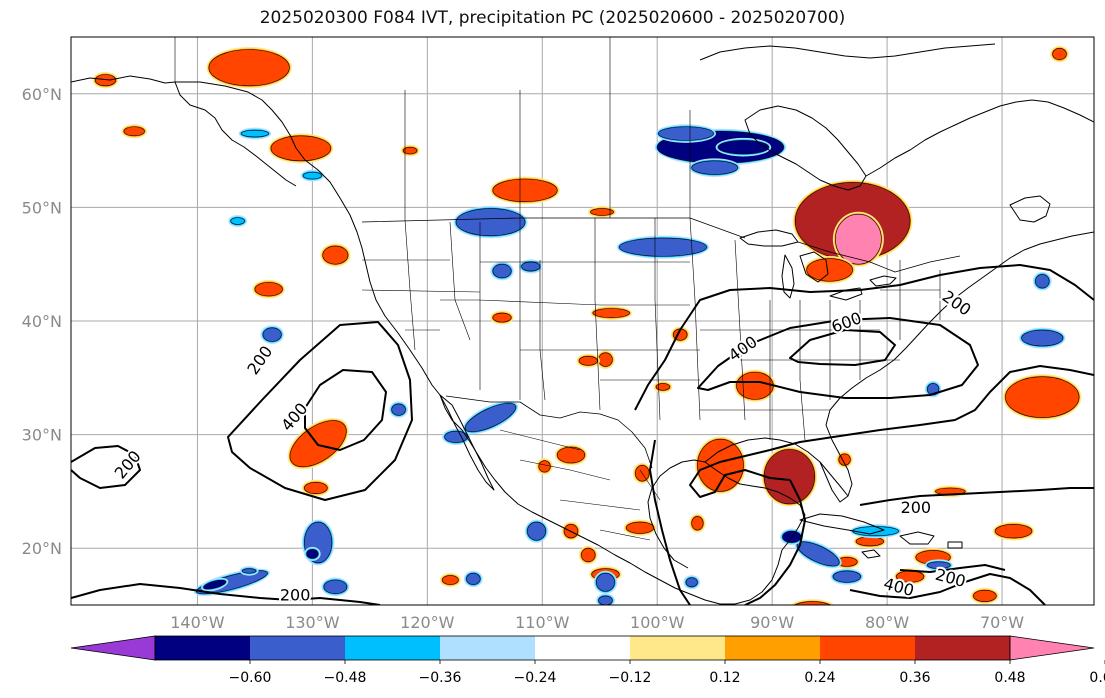 The image size is (1105, 698). Describe the element at coordinates (842, 347) in the screenshot. I see `ivt-600-east` at that location.